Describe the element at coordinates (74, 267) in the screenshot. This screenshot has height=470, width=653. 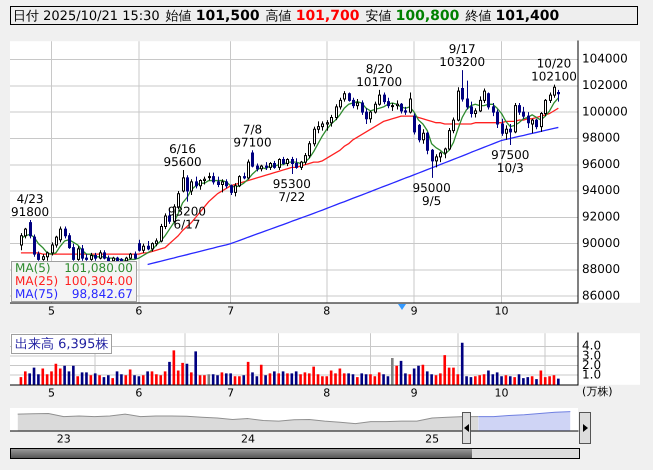
I see `series-label: MA(5) 101,080.00` at that location.